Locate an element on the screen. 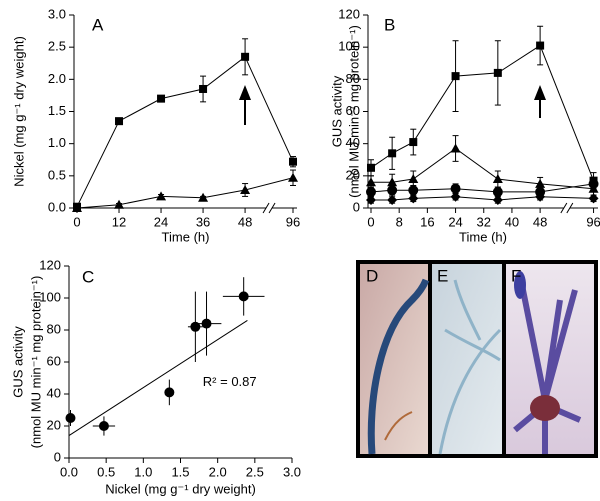 The width and height of the screenshot is (600, 501). y-tick-label: 0.5 is located at coordinates (57, 174).